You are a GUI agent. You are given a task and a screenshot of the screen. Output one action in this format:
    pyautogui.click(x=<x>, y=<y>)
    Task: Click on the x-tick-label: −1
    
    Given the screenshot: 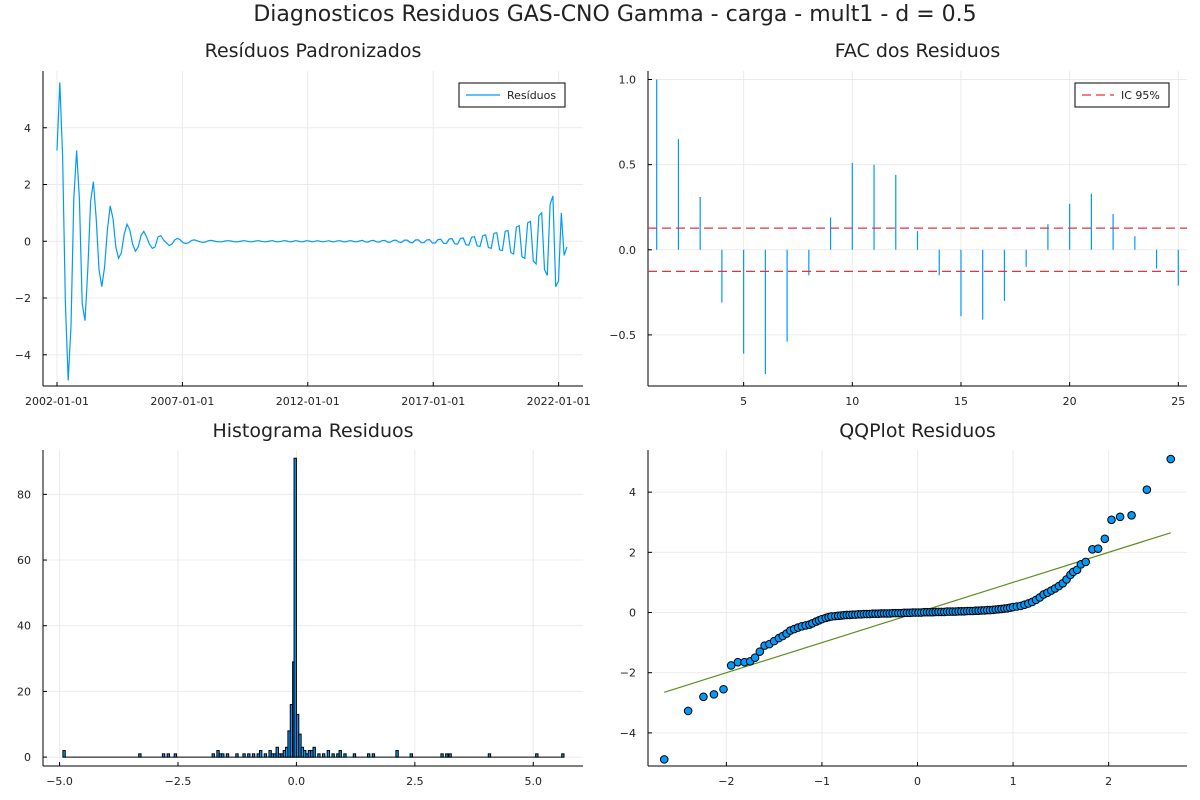 What is the action you would take?
    pyautogui.click(x=822, y=781)
    